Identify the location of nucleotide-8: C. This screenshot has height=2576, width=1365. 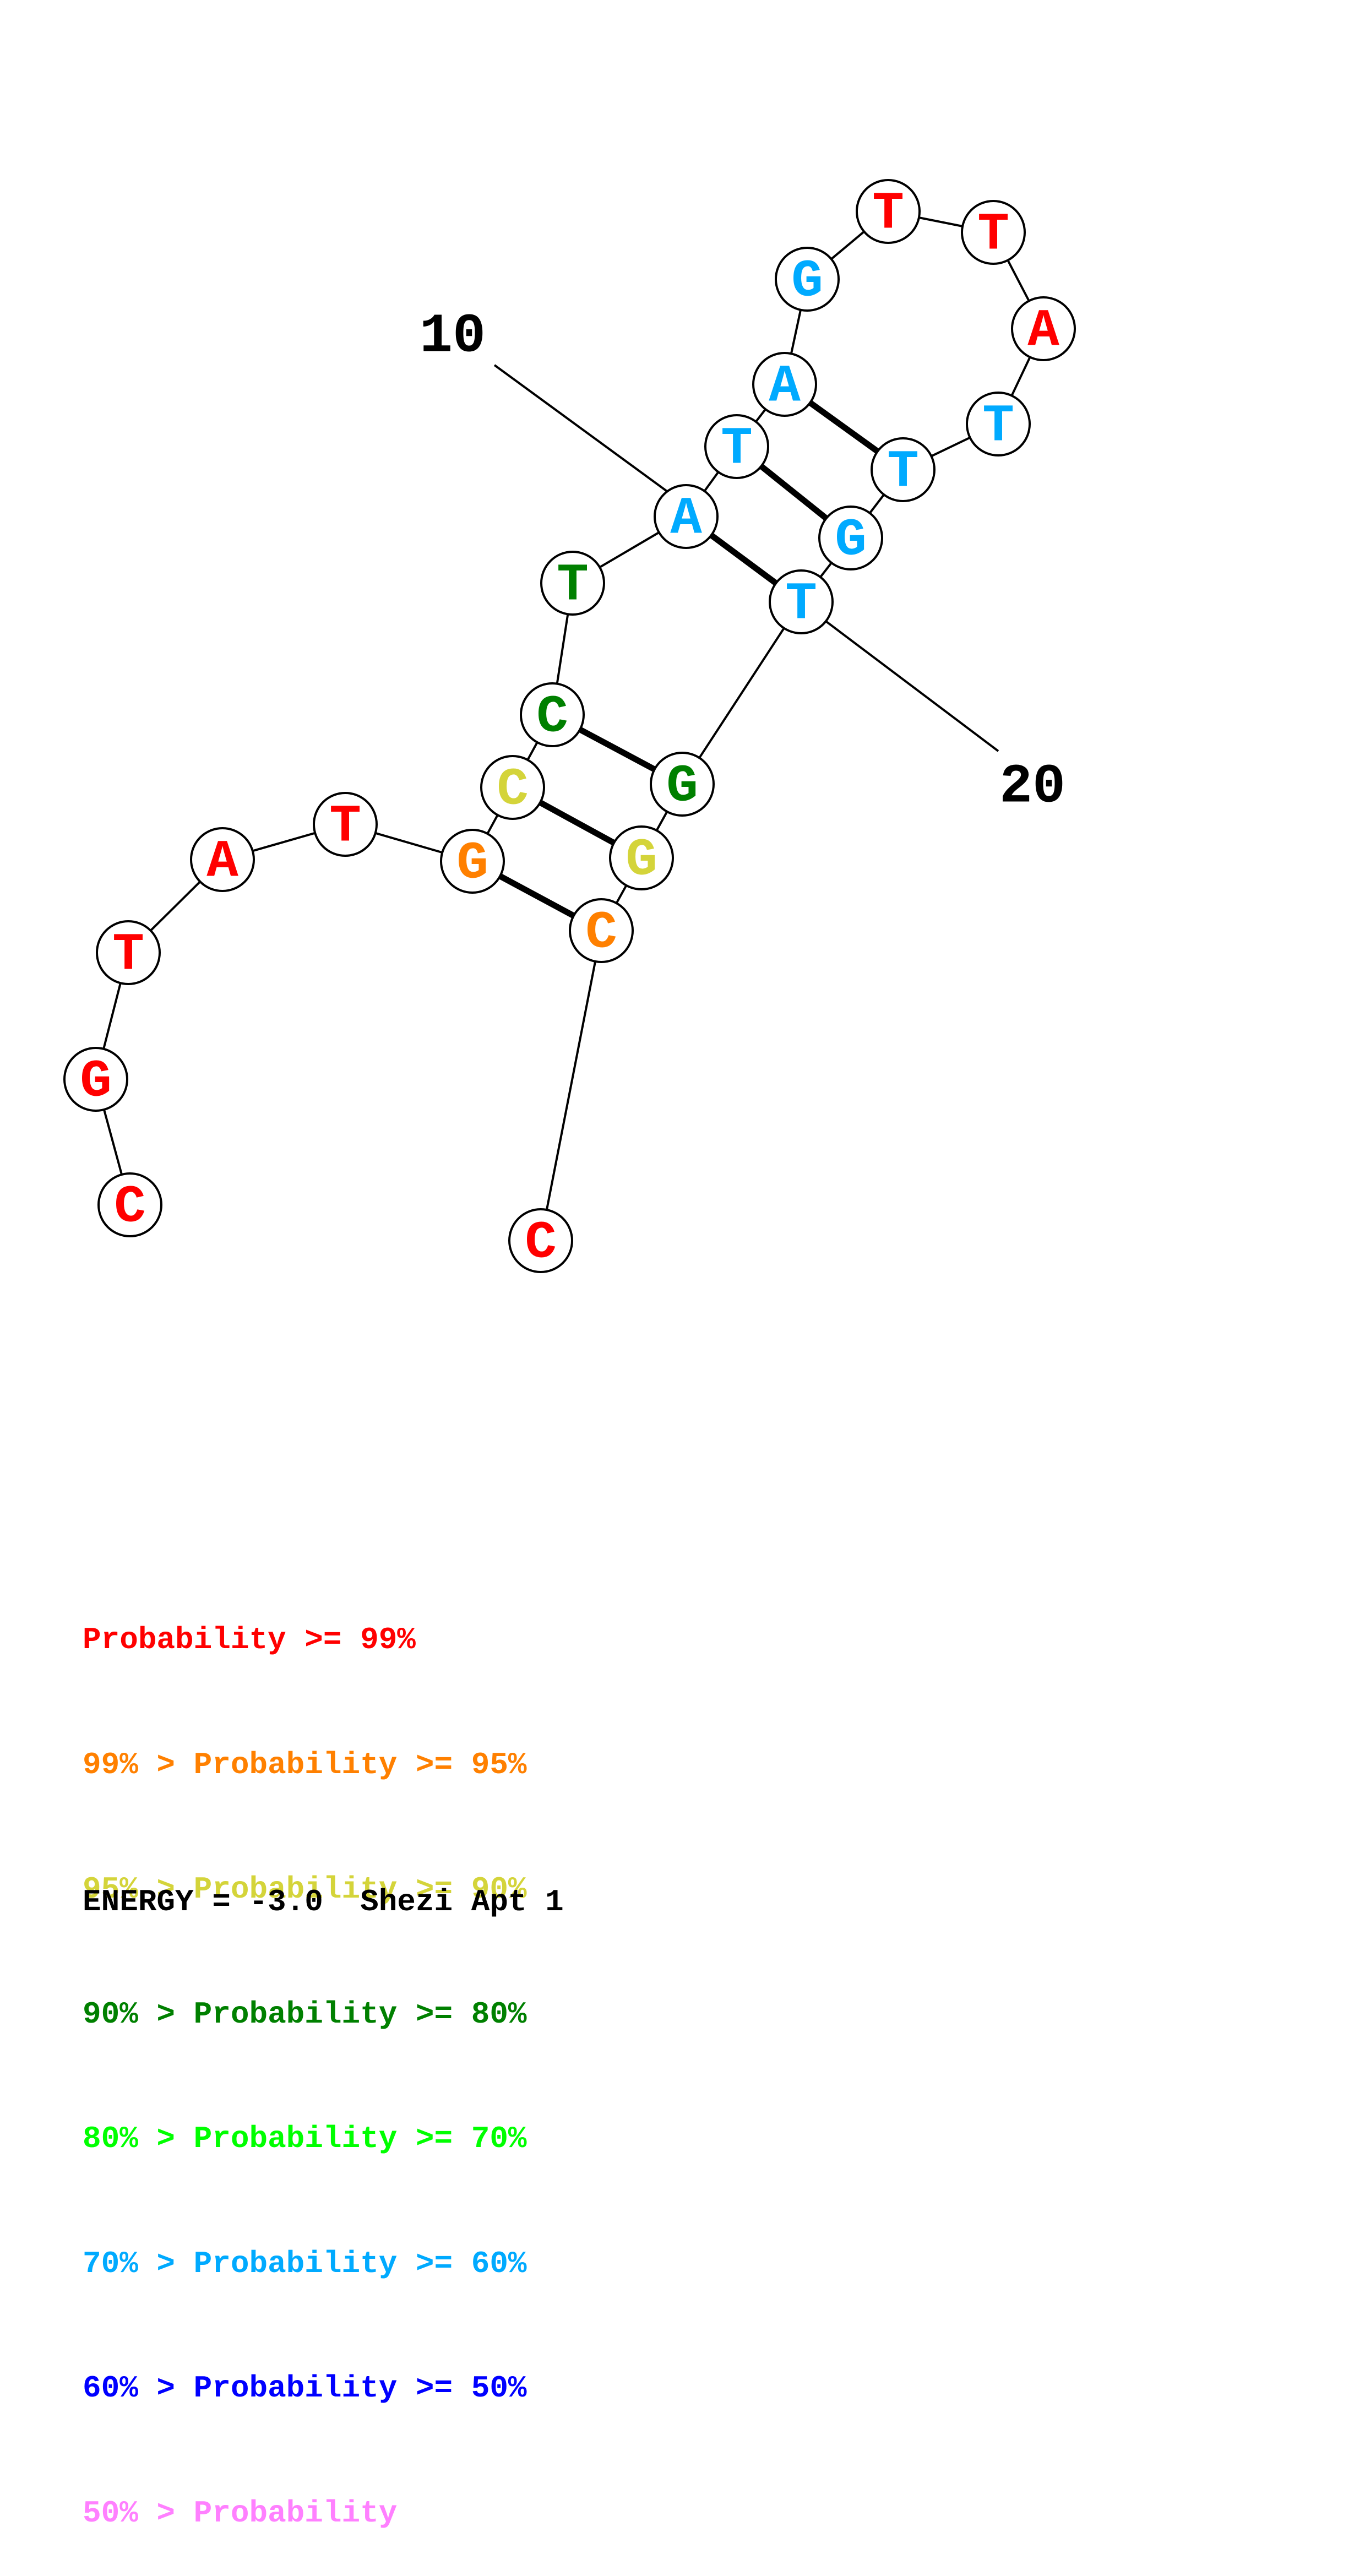
(552, 714).